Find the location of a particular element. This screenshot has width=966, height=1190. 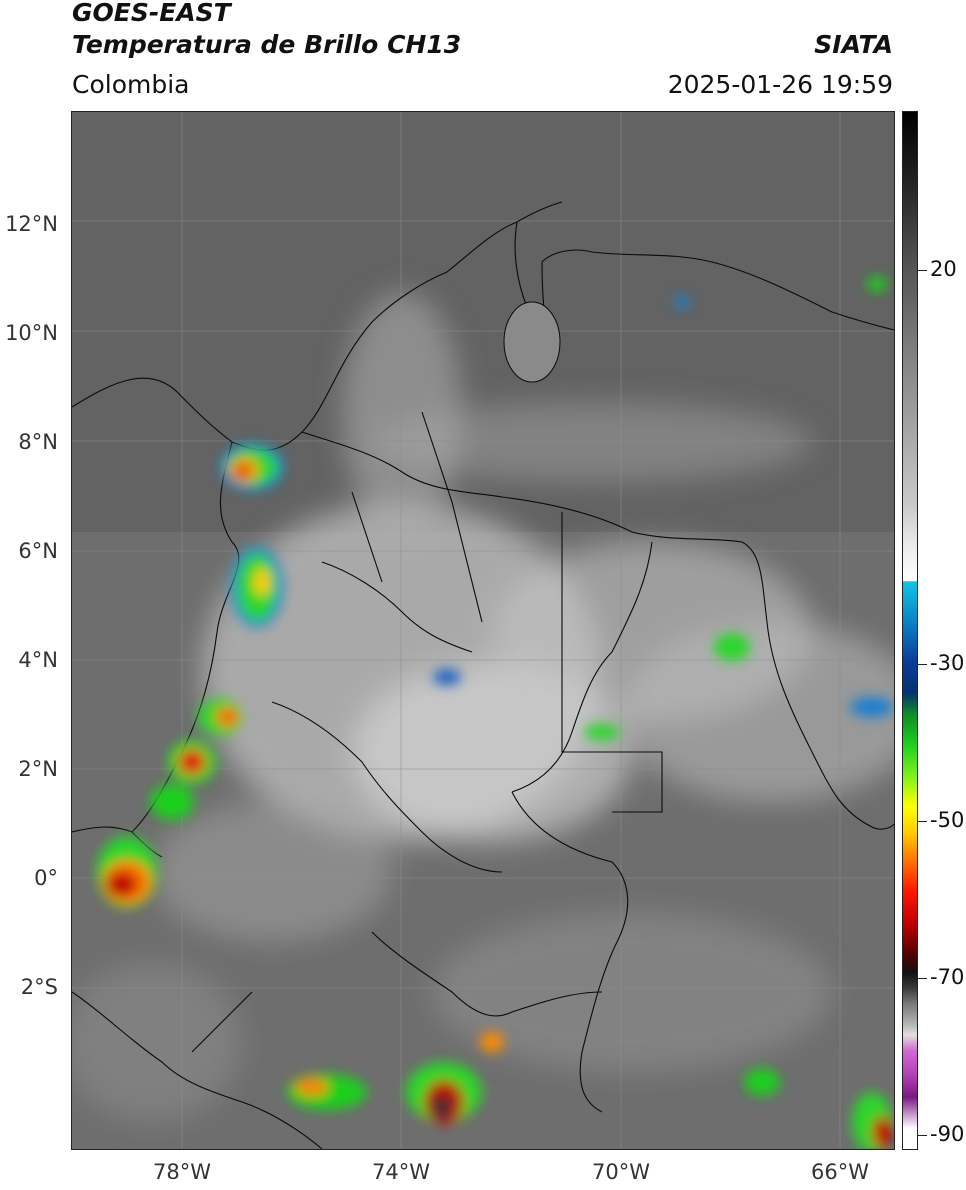

timestamp-label: 2025-01-26 19:59 is located at coordinates (780, 84).